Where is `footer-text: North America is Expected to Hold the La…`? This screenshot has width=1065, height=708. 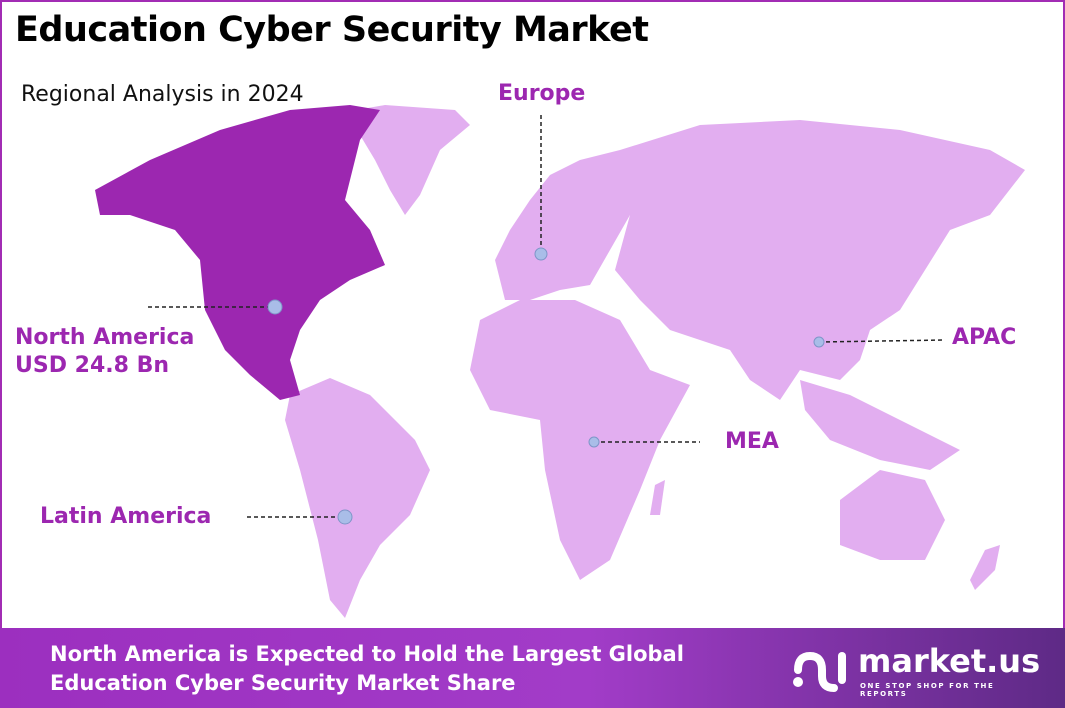
footer-text: North America is Expected to Hold the La… is located at coordinates (367, 669).